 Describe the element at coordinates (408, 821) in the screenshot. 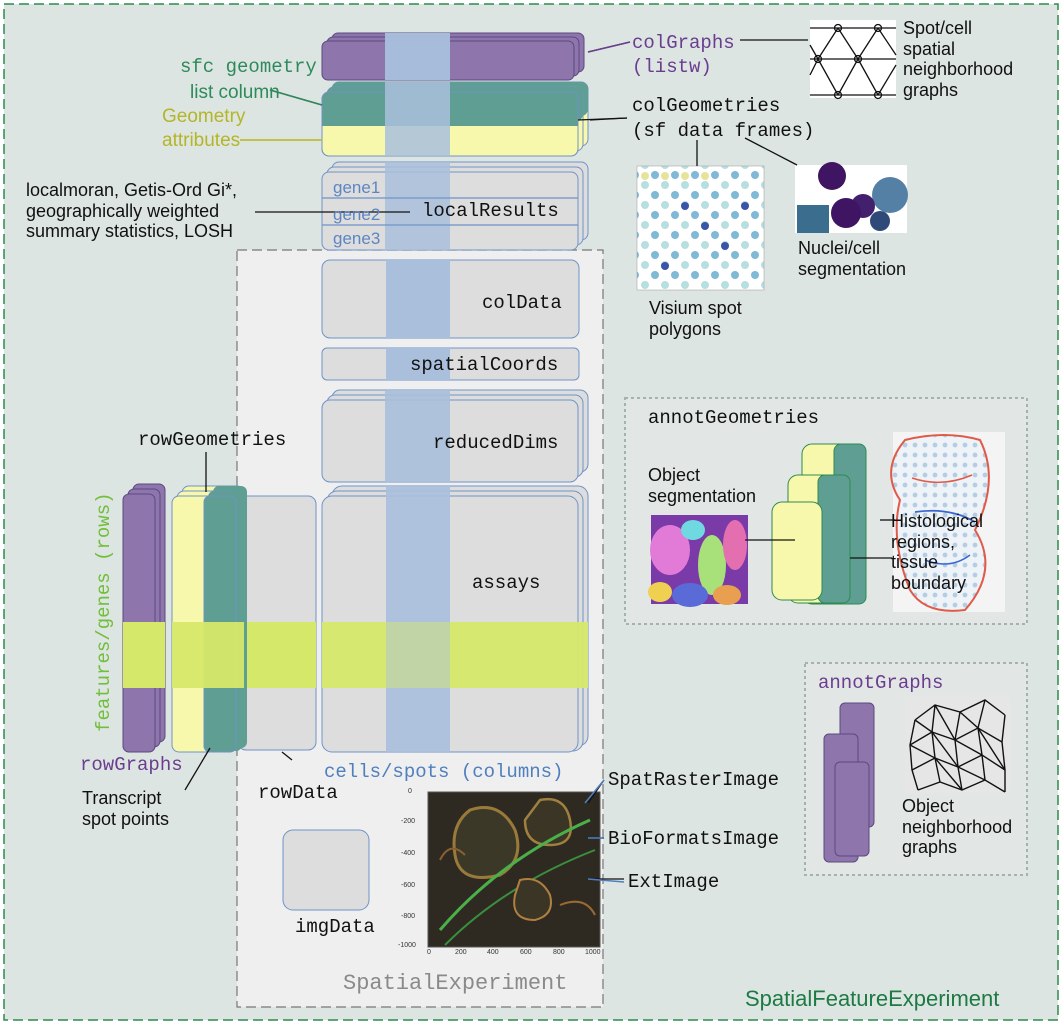

I see `y-tick-label: -200` at that location.